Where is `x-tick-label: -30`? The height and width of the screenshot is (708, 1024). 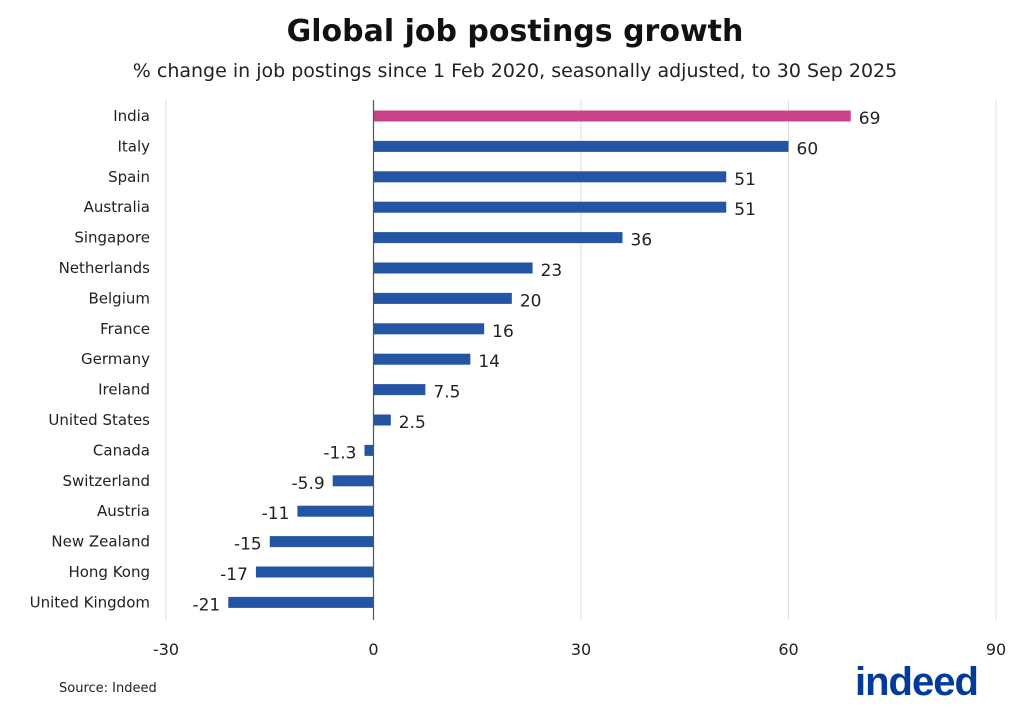
x-tick-label: -30 is located at coordinates (166, 649).